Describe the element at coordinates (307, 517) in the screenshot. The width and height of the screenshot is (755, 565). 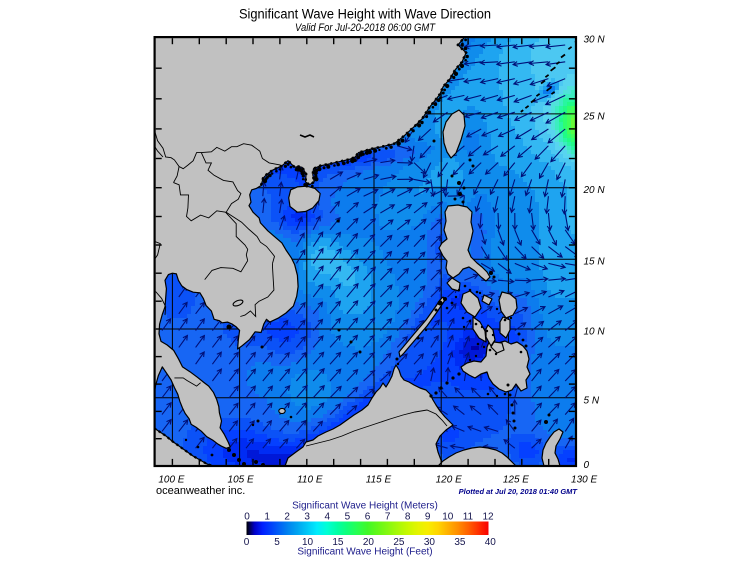
I see `svg-text: 3` at that location.